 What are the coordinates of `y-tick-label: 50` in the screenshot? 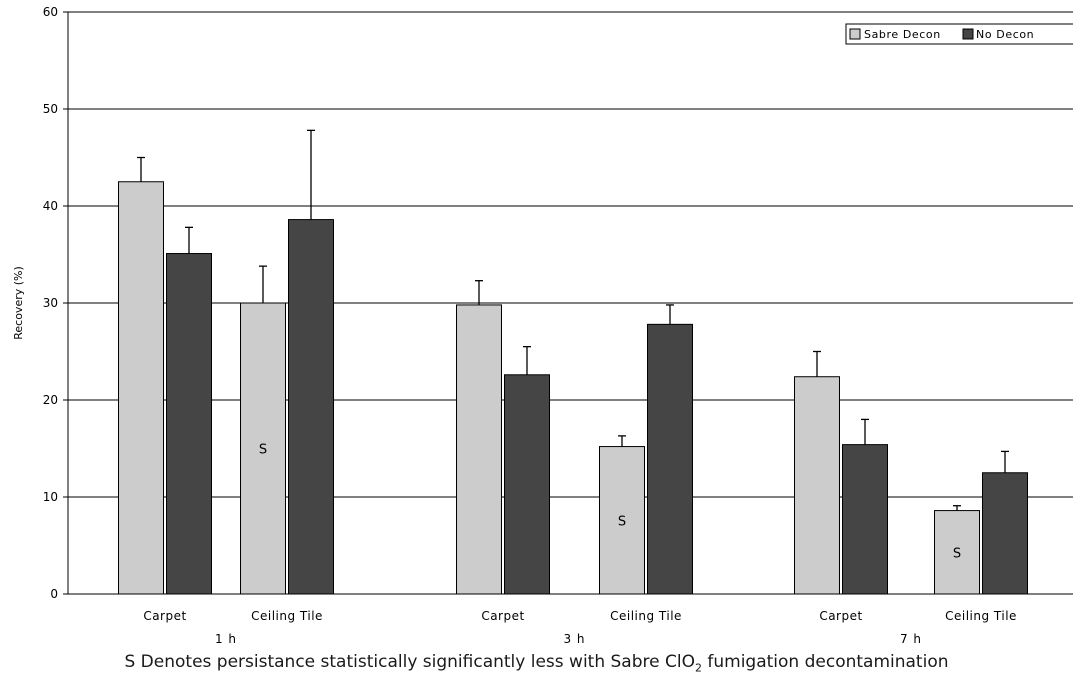 It's located at (50, 109).